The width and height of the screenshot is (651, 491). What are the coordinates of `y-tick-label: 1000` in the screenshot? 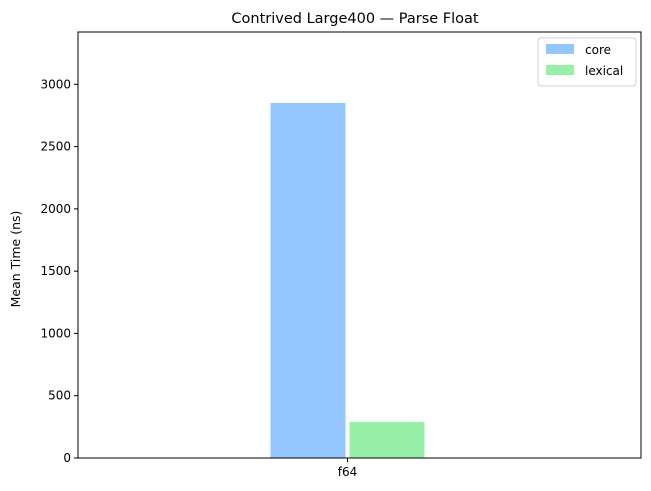 It's located at (55, 333).